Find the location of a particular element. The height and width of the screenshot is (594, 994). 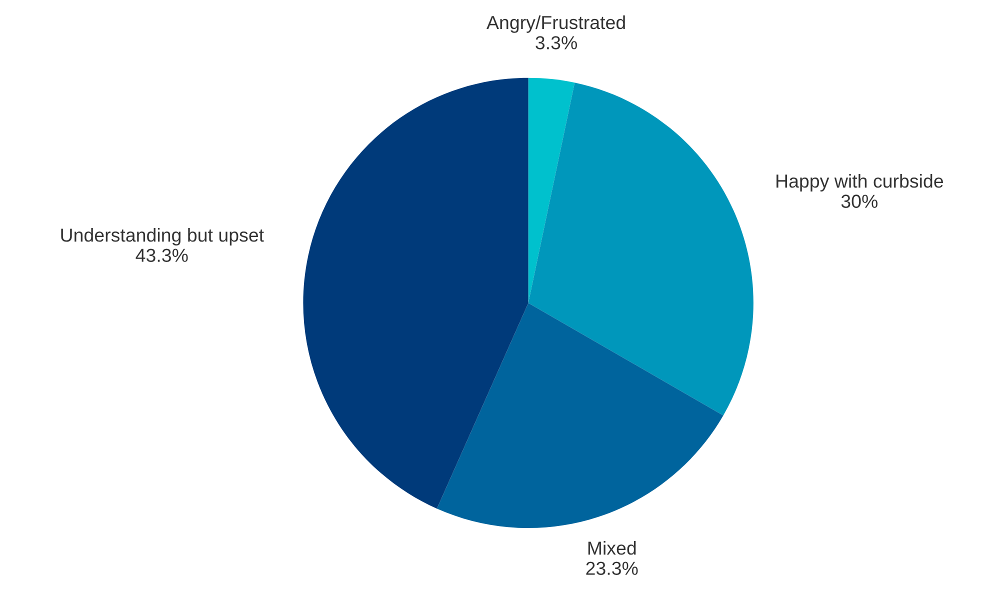

data-label: 43.3% is located at coordinates (162, 255).